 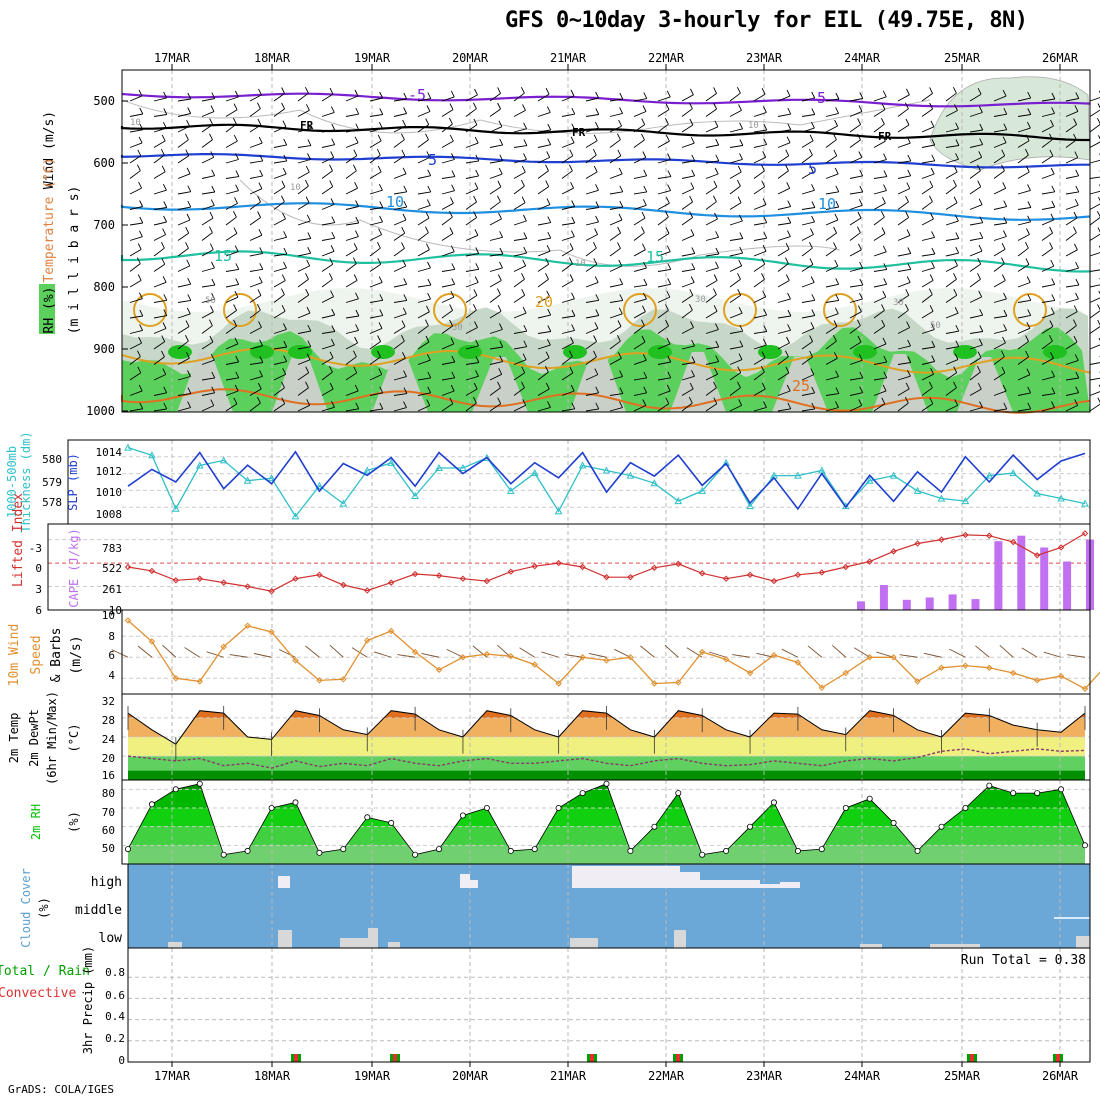 What do you see at coordinates (606, 482) in the screenshot?
I see `thickness-line` at bounding box center [606, 482].